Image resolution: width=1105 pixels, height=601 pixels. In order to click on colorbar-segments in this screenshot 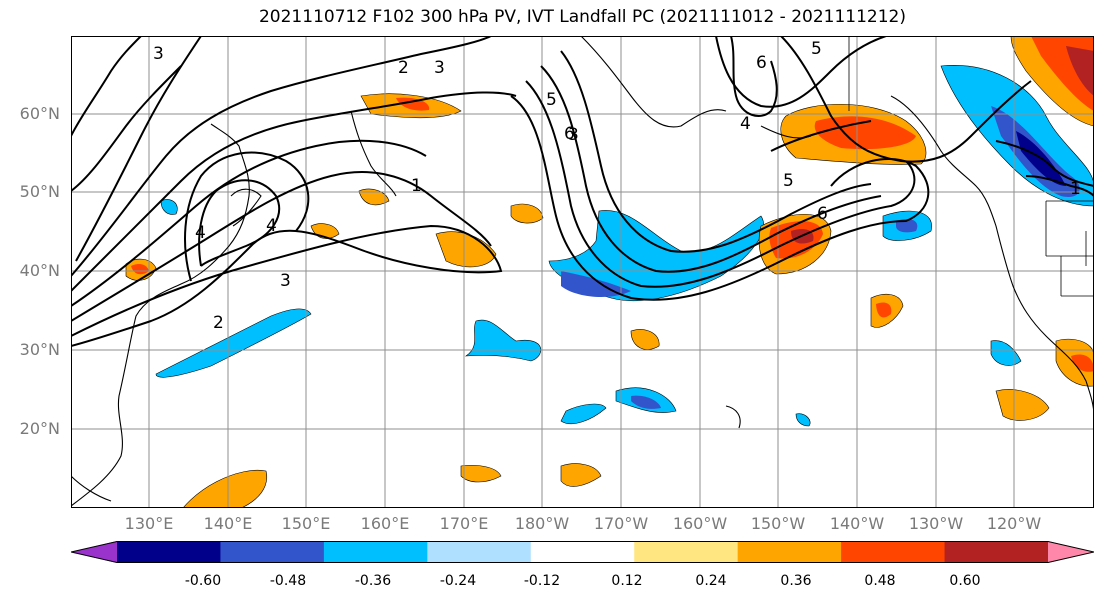, I will do `click(582, 552)`.